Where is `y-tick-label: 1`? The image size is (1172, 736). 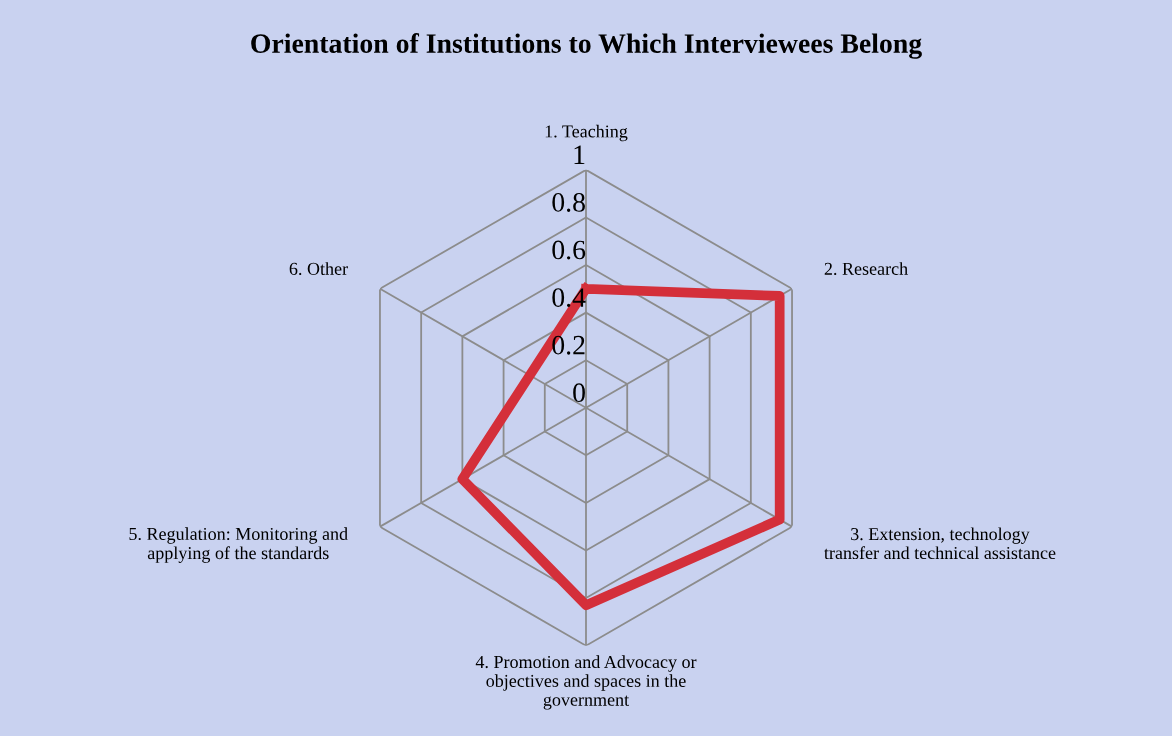
y-tick-label: 1 is located at coordinates (579, 154).